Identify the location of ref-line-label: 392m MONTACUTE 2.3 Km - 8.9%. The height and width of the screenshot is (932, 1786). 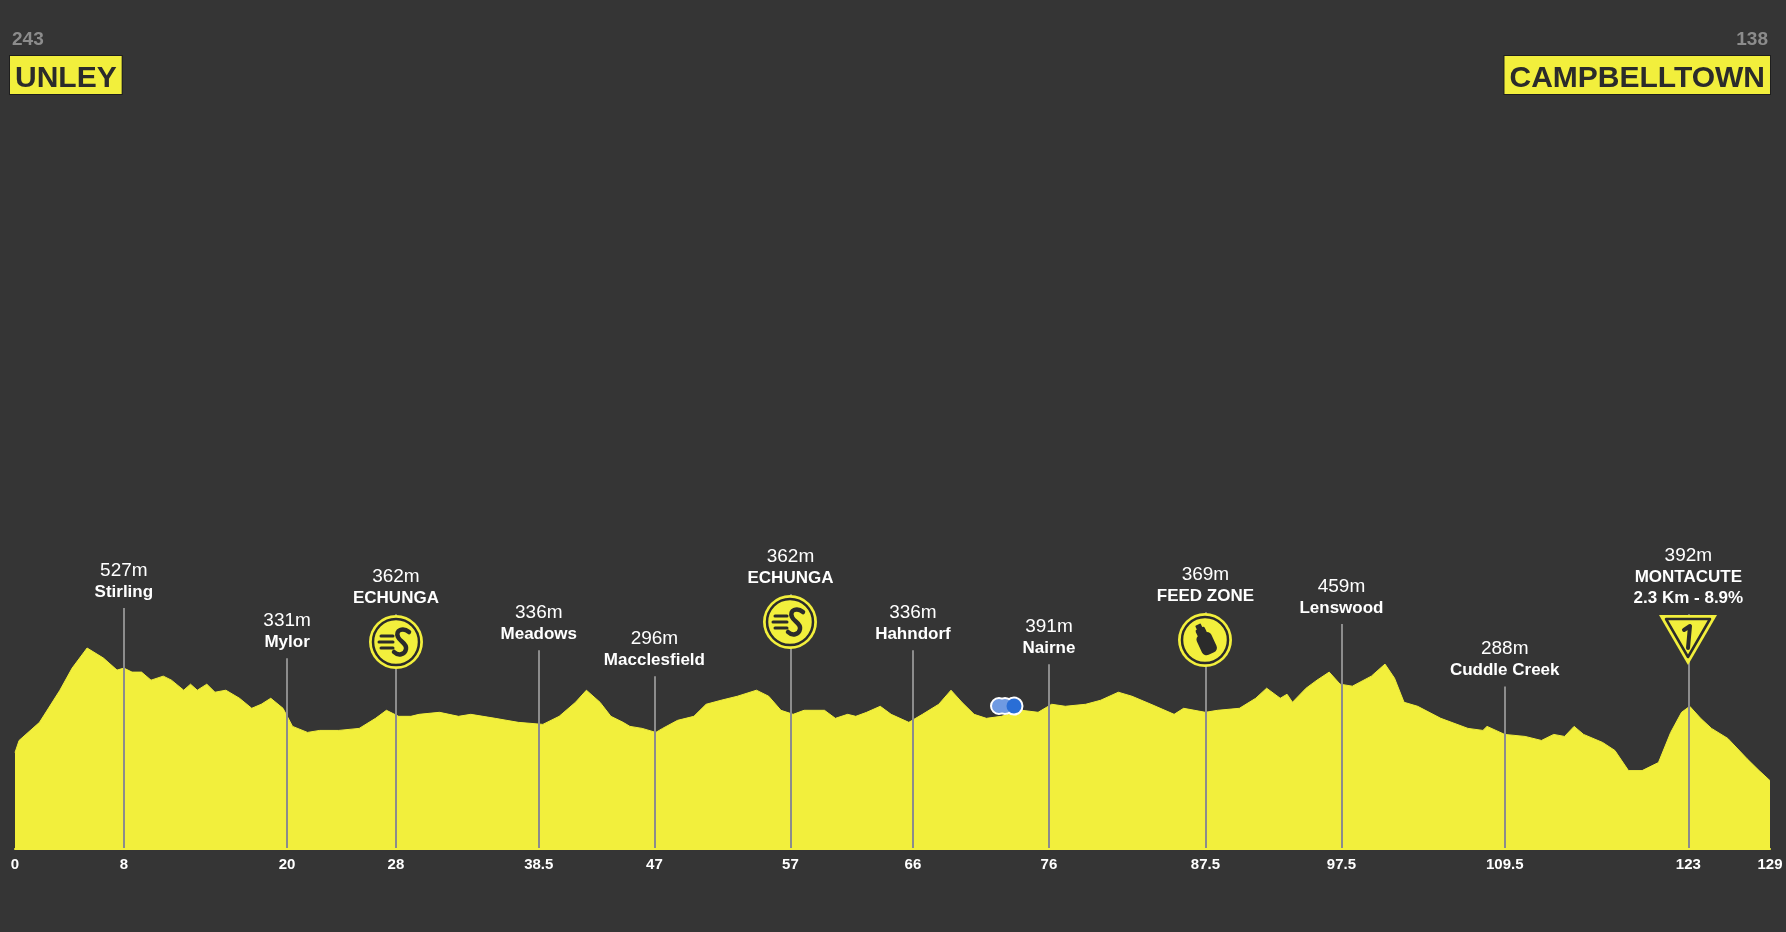
(1688, 576).